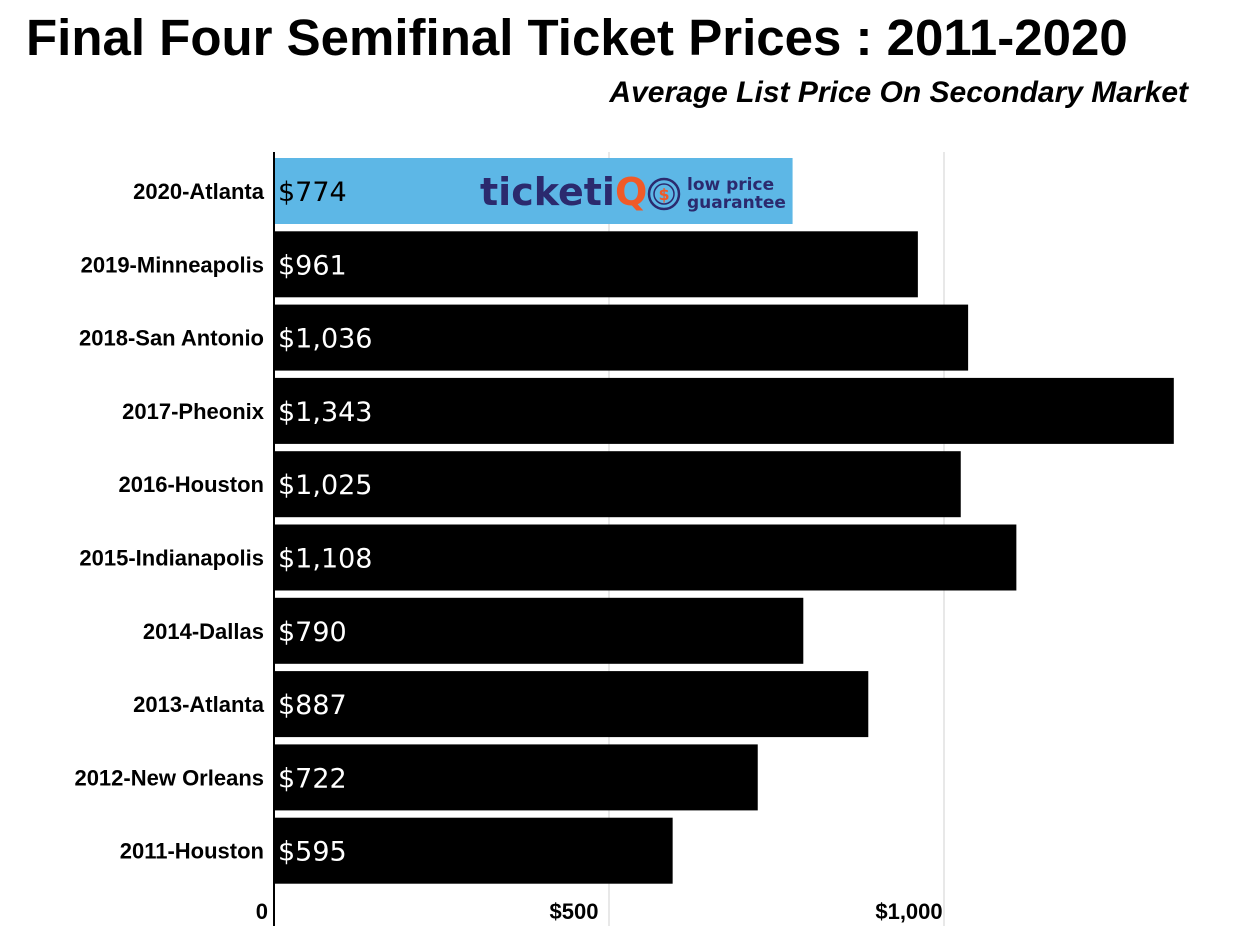 This screenshot has height=938, width=1241. What do you see at coordinates (192, 851) in the screenshot?
I see `category-label: 2011-Houston` at bounding box center [192, 851].